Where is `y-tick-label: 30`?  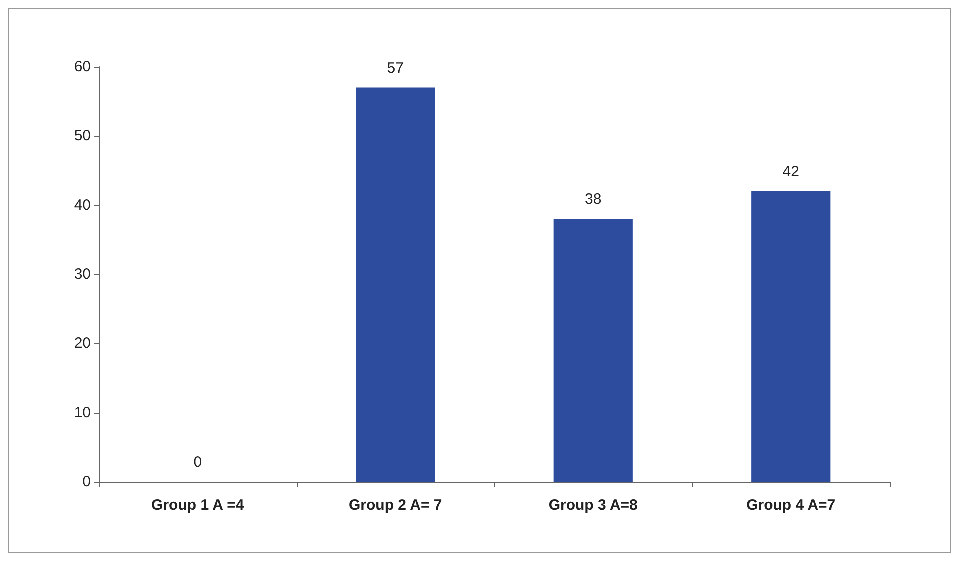
y-tick-label: 30 is located at coordinates (82, 274).